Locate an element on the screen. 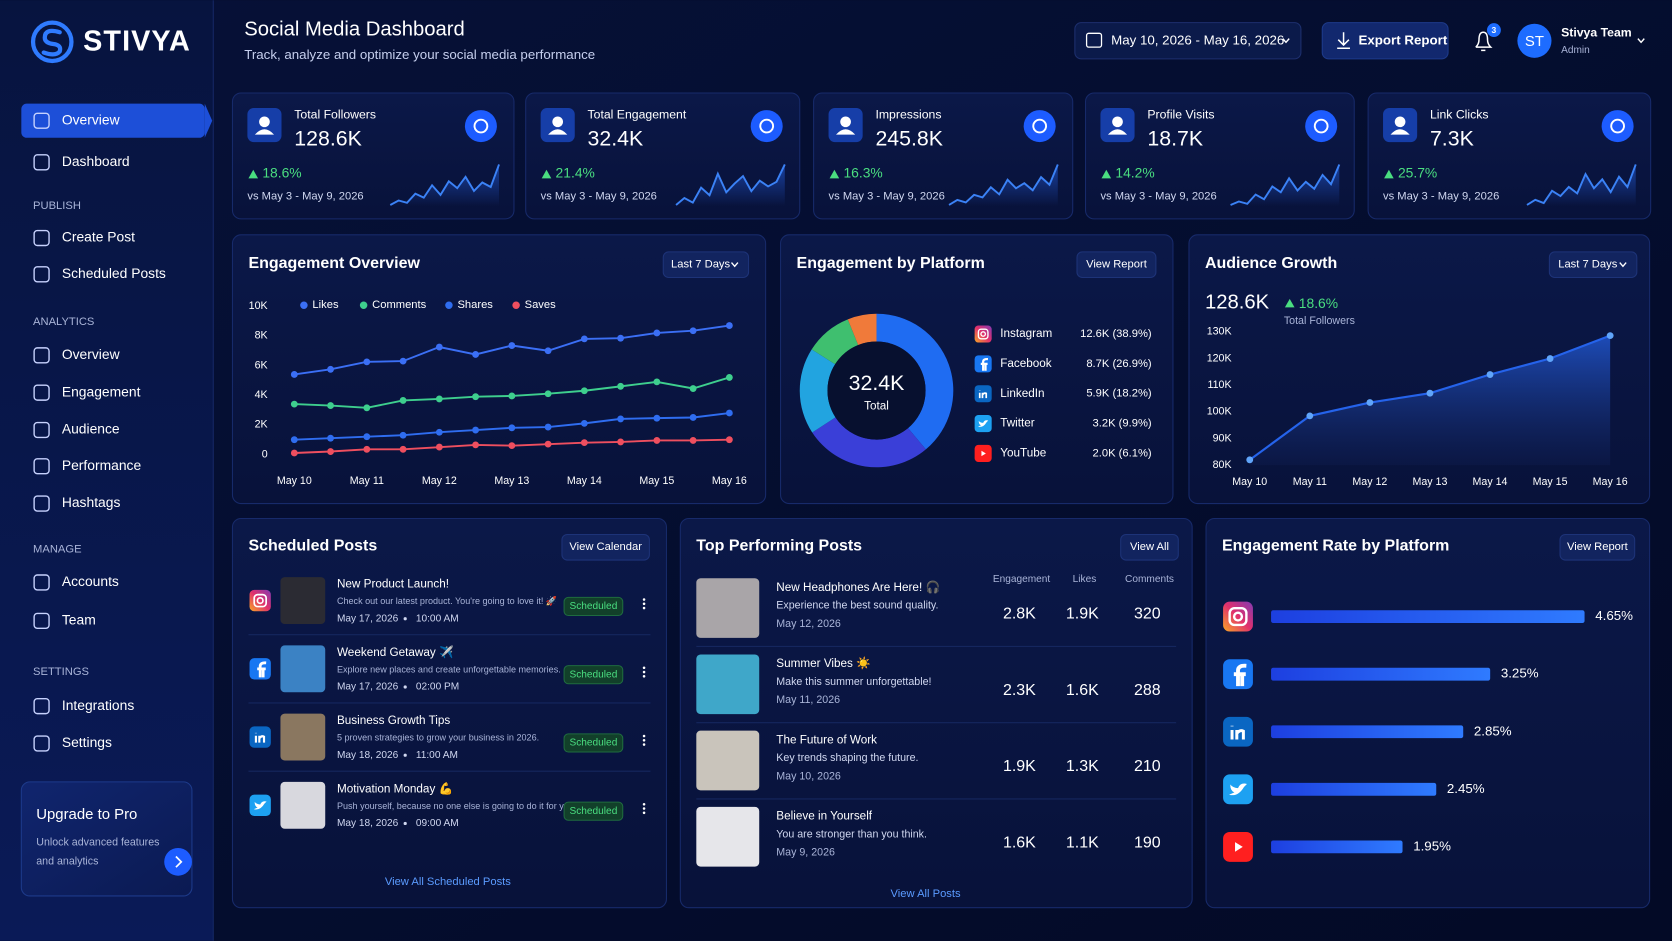  legend-label: Instagram is located at coordinates (1026, 333).